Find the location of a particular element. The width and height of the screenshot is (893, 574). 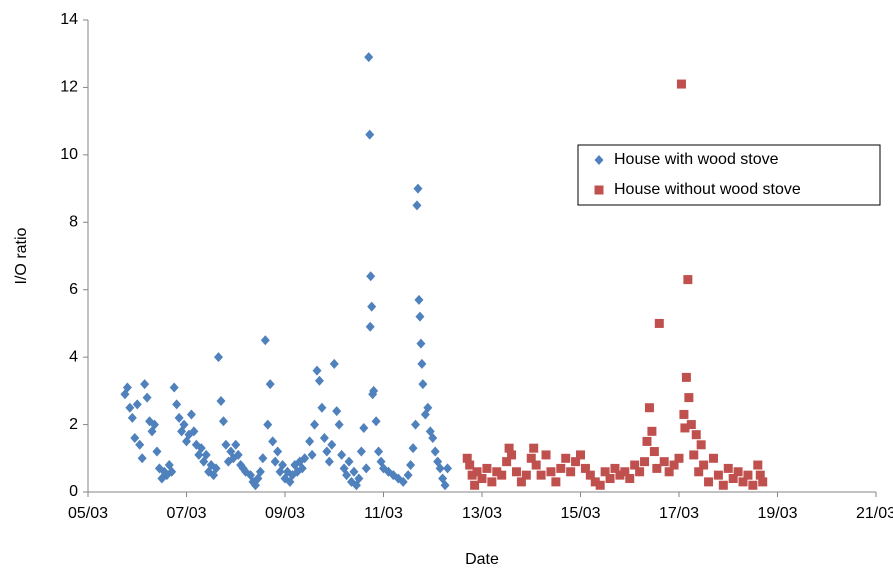

y-tick-label: 4 is located at coordinates (73, 356).